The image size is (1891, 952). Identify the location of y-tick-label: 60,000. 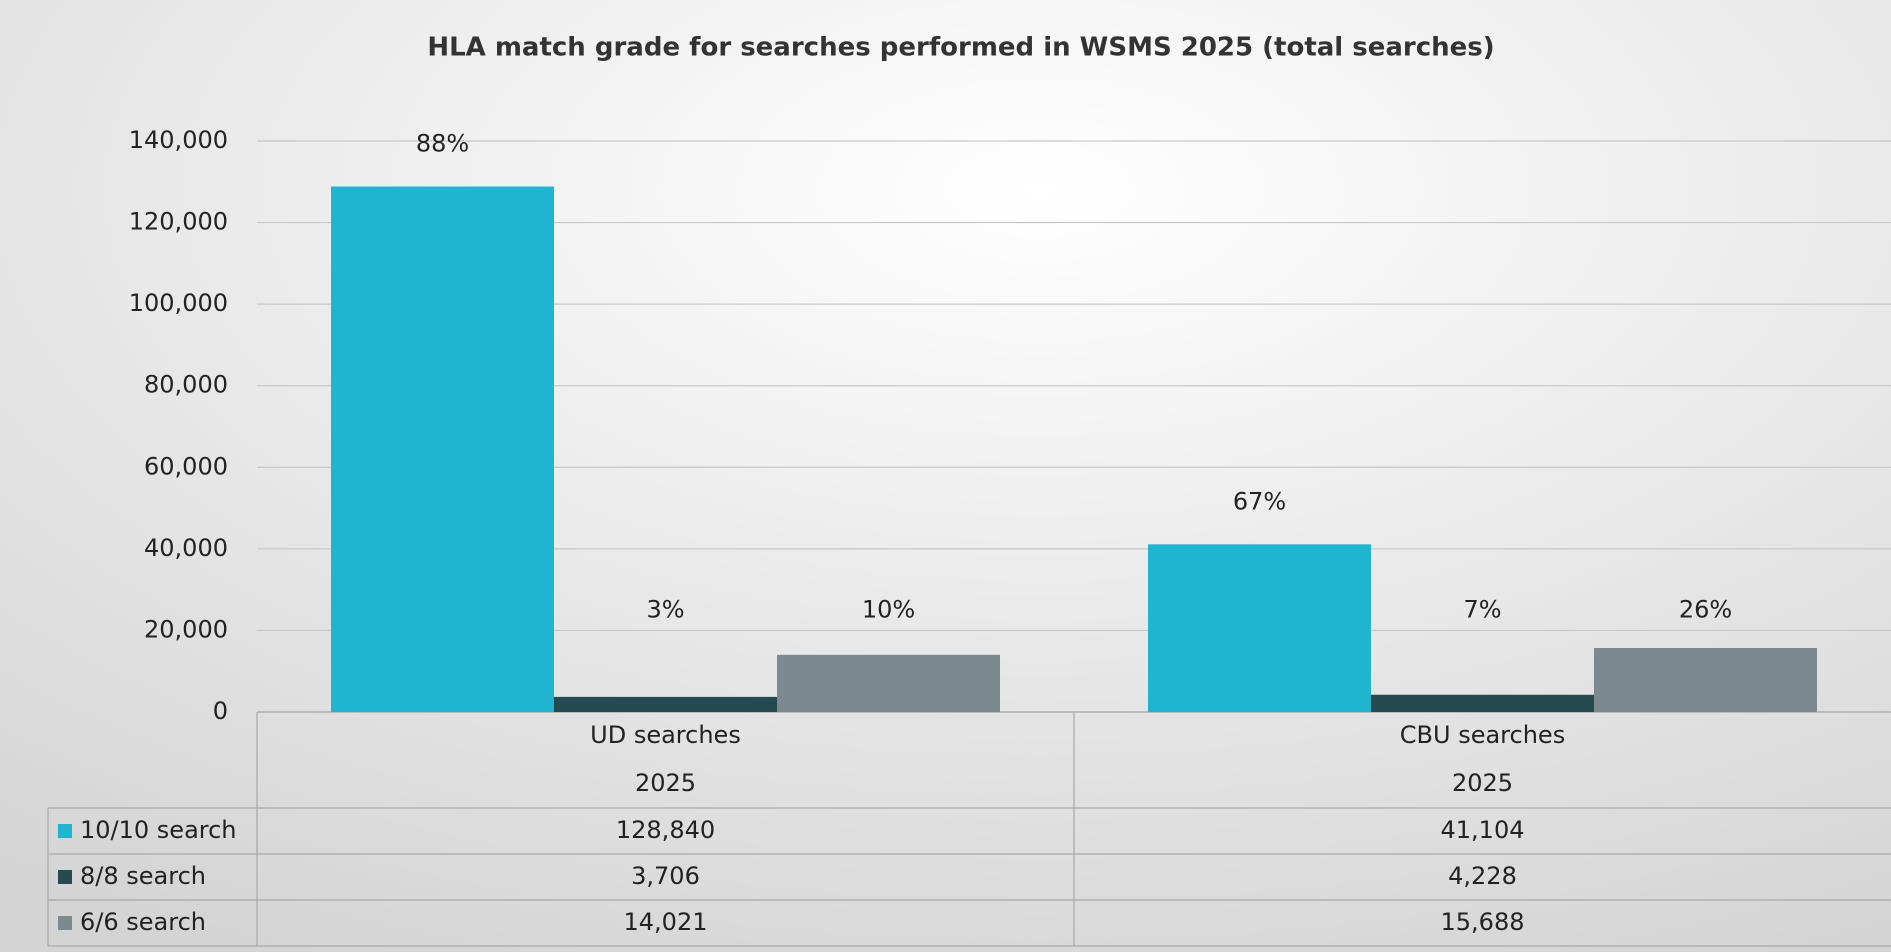
(186, 466).